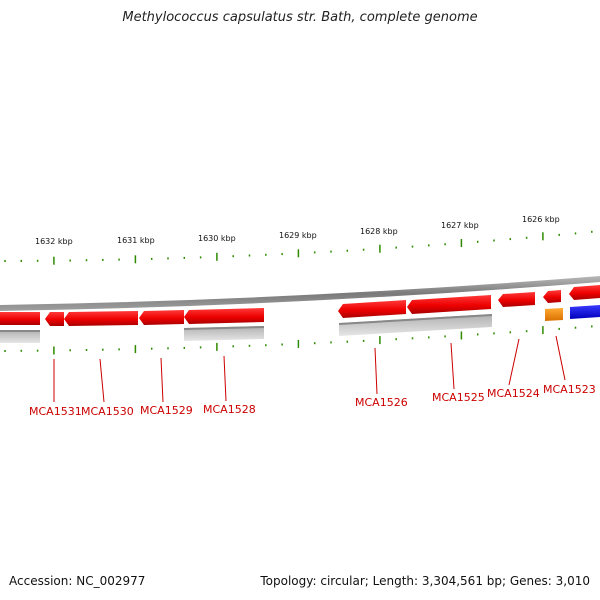 The width and height of the screenshot is (600, 600). I want to click on gene-label-mca1524: MCA1524, so click(513, 393).